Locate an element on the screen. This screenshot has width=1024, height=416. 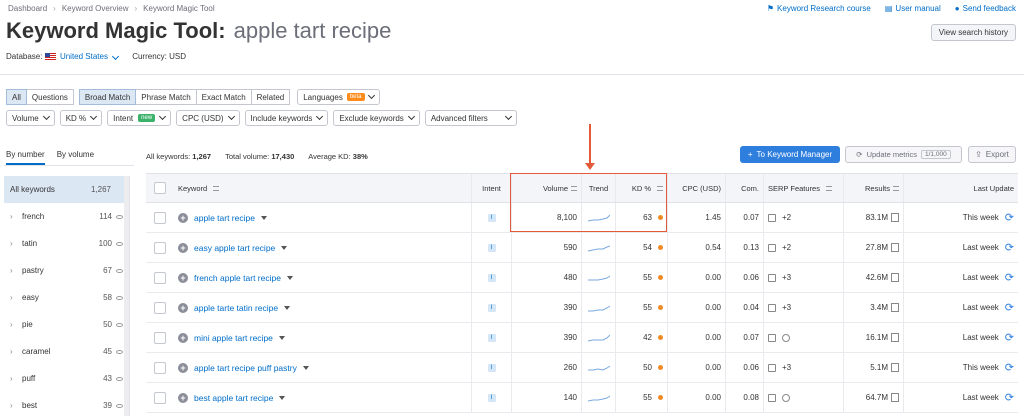
languages-dropdown: Languages beta is located at coordinates (338, 97).